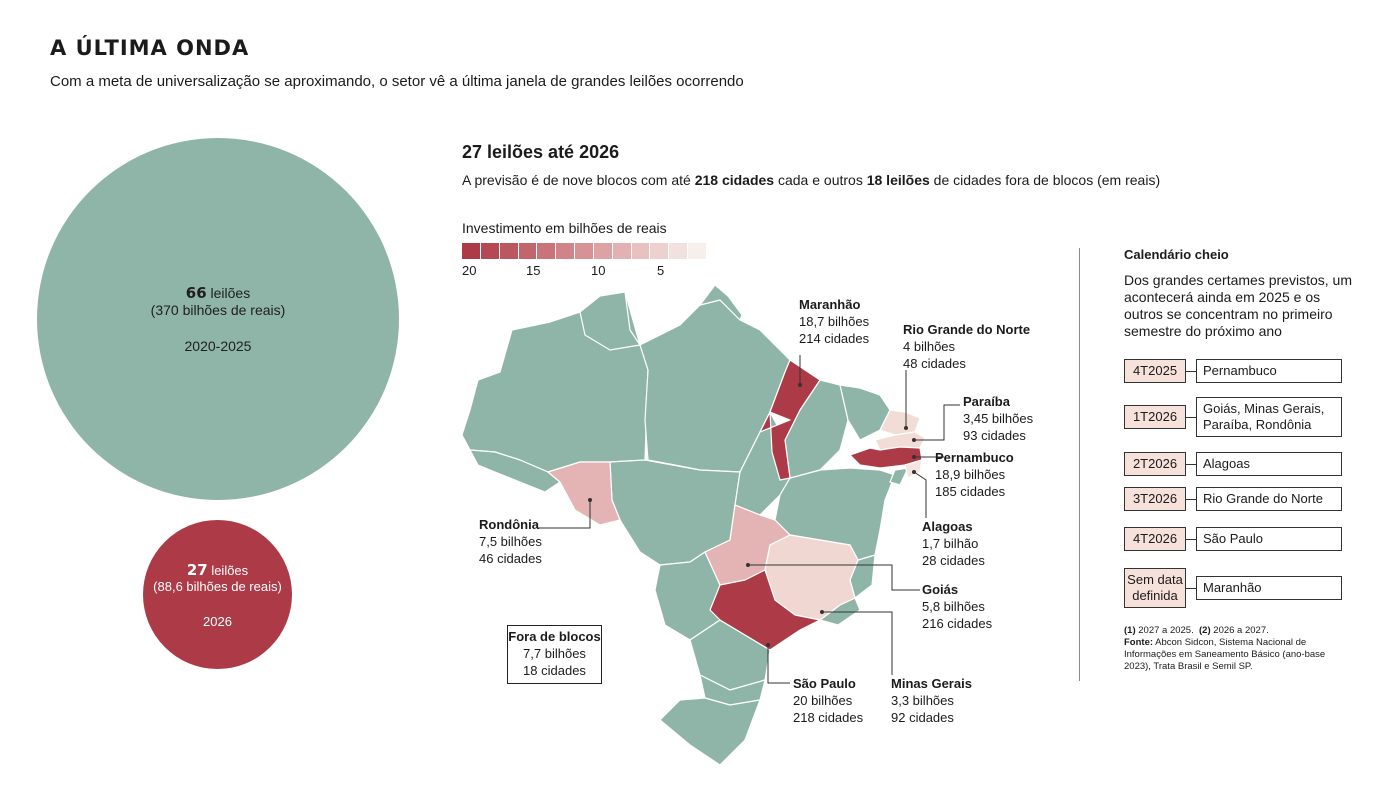  Describe the element at coordinates (217, 621) in the screenshot. I see `bubble-period: 2026` at that location.